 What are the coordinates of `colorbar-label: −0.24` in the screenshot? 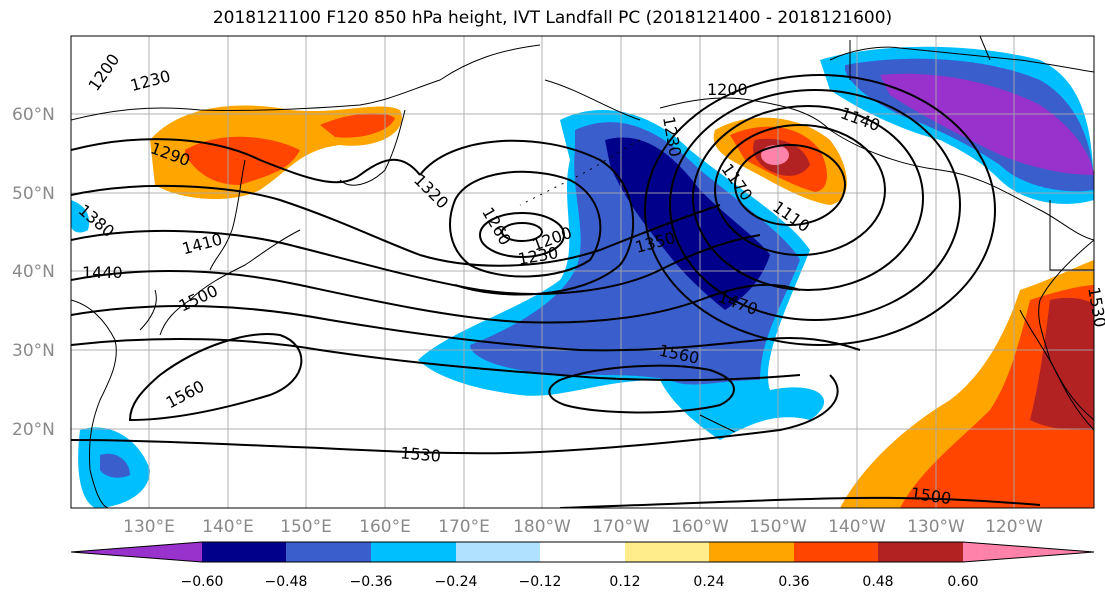 It's located at (456, 582).